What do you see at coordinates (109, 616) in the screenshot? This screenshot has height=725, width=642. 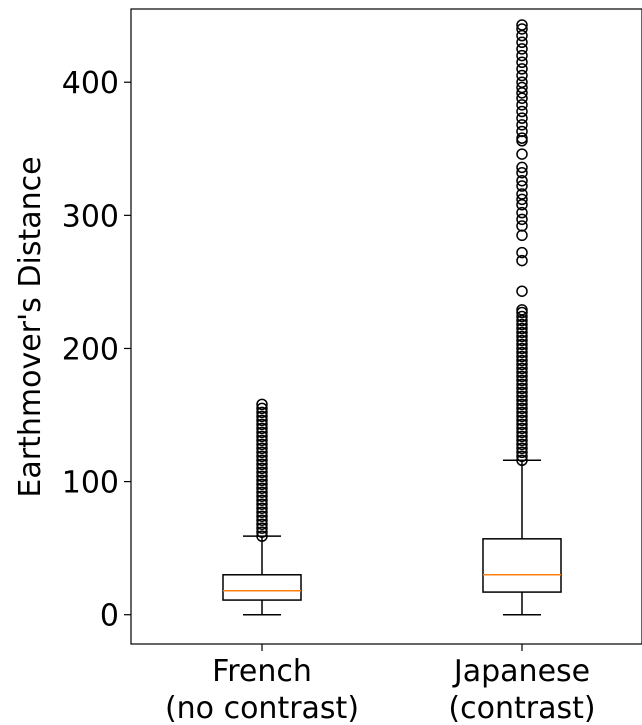 I see `y-tick-label: 0` at bounding box center [109, 616].